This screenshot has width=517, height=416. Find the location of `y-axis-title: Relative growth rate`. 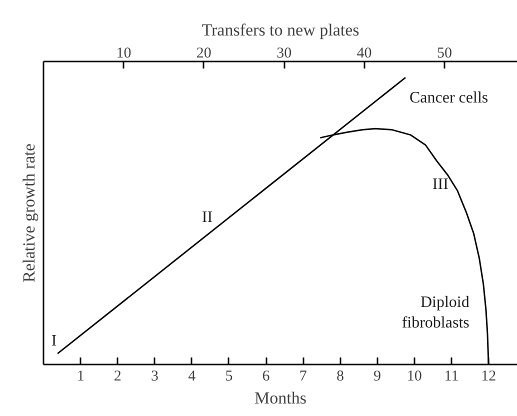

y-axis-title: Relative growth rate is located at coordinates (29, 213).